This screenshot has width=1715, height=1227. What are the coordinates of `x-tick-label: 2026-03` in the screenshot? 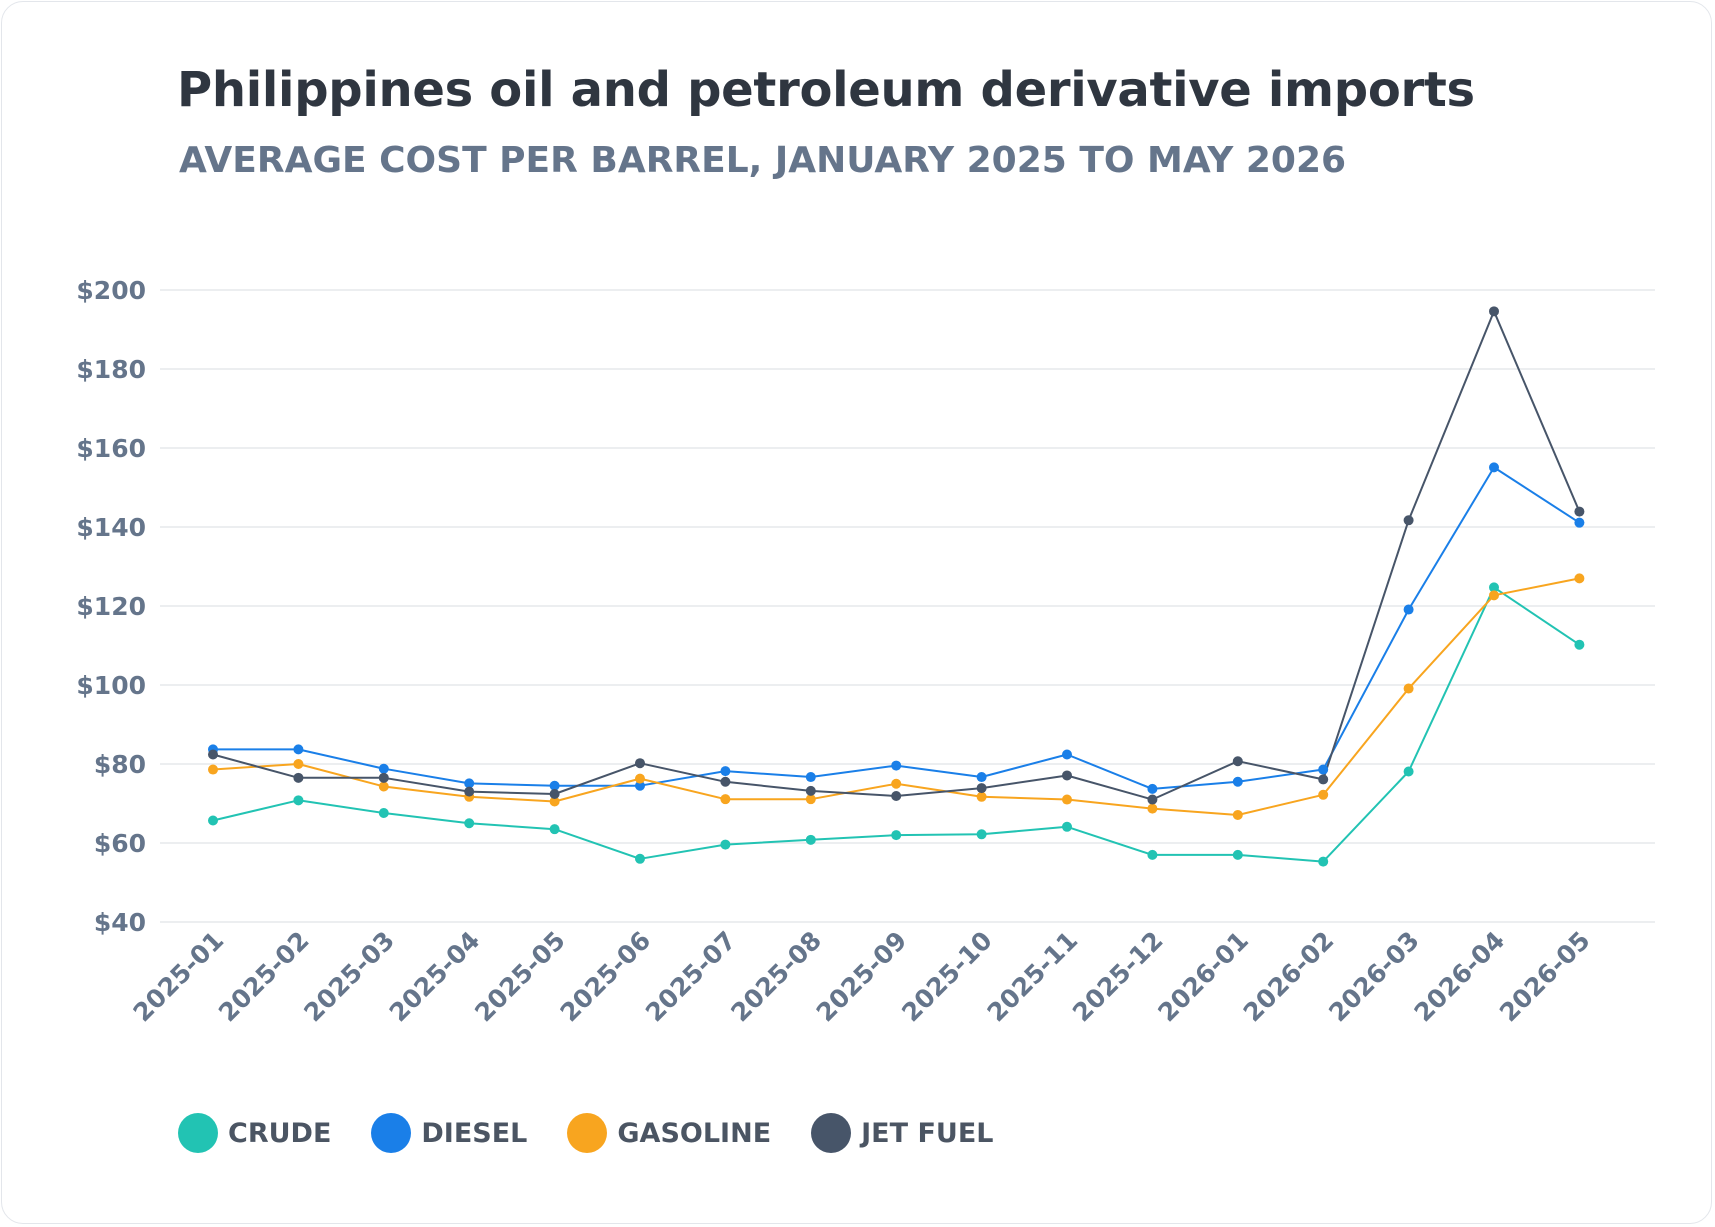 It's located at (1374, 977).